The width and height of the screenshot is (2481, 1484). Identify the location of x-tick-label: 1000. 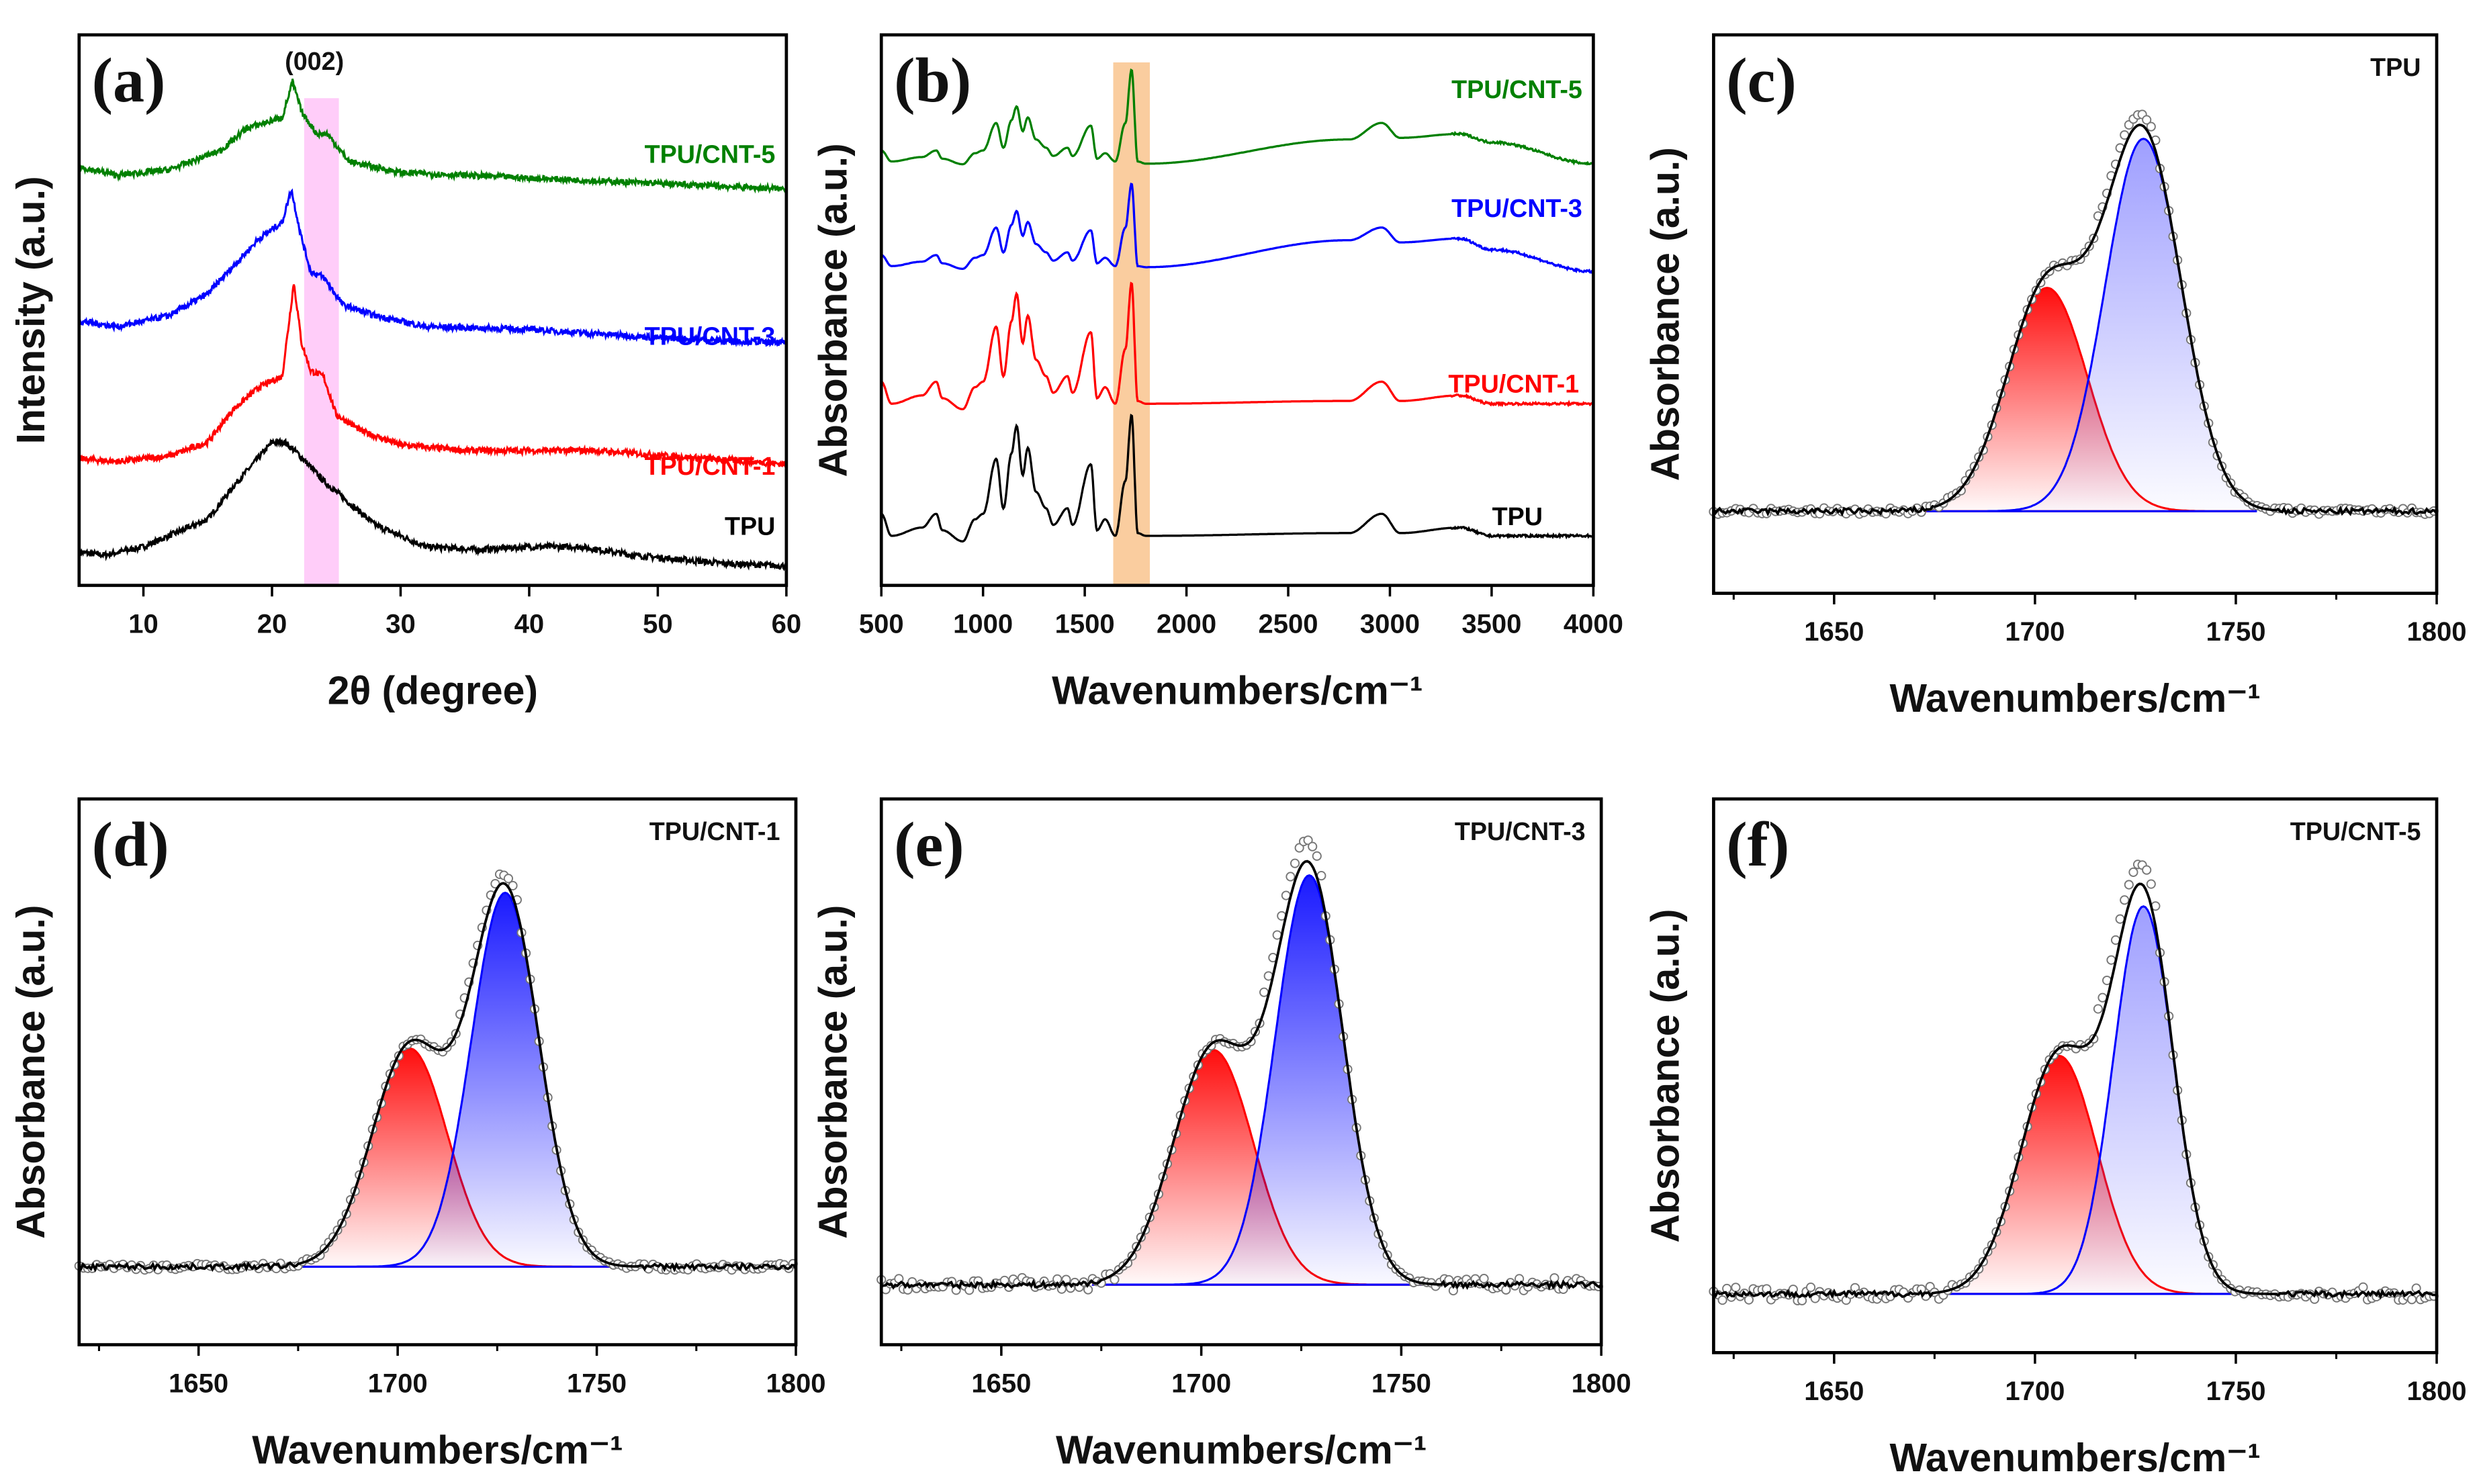
(983, 624).